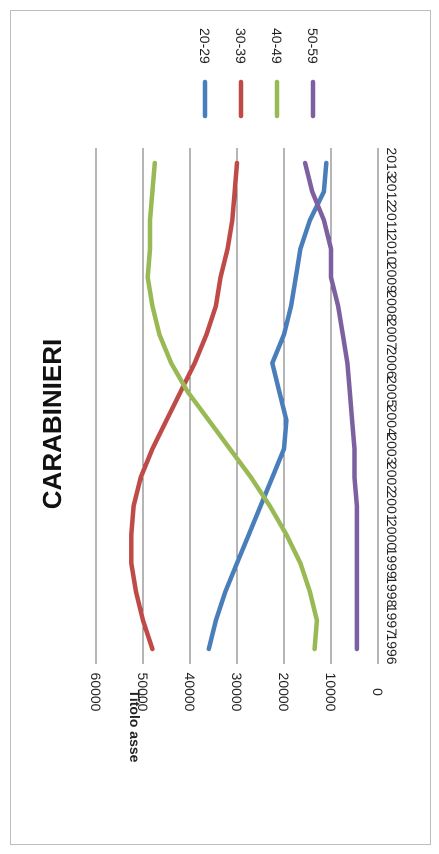 This screenshot has width=439, height=854. Describe the element at coordinates (392, 334) in the screenshot. I see `x-tick-label: 2007` at that location.